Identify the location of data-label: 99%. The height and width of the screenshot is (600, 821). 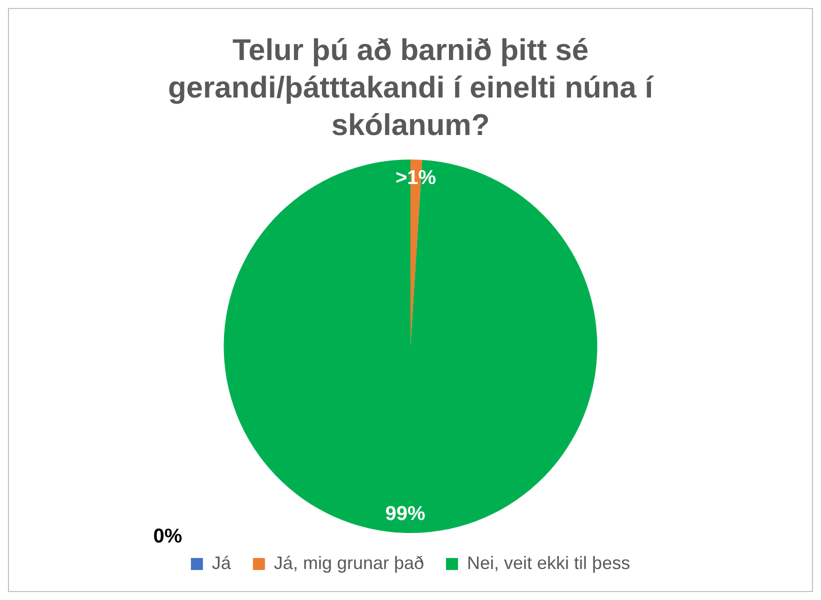
(405, 513).